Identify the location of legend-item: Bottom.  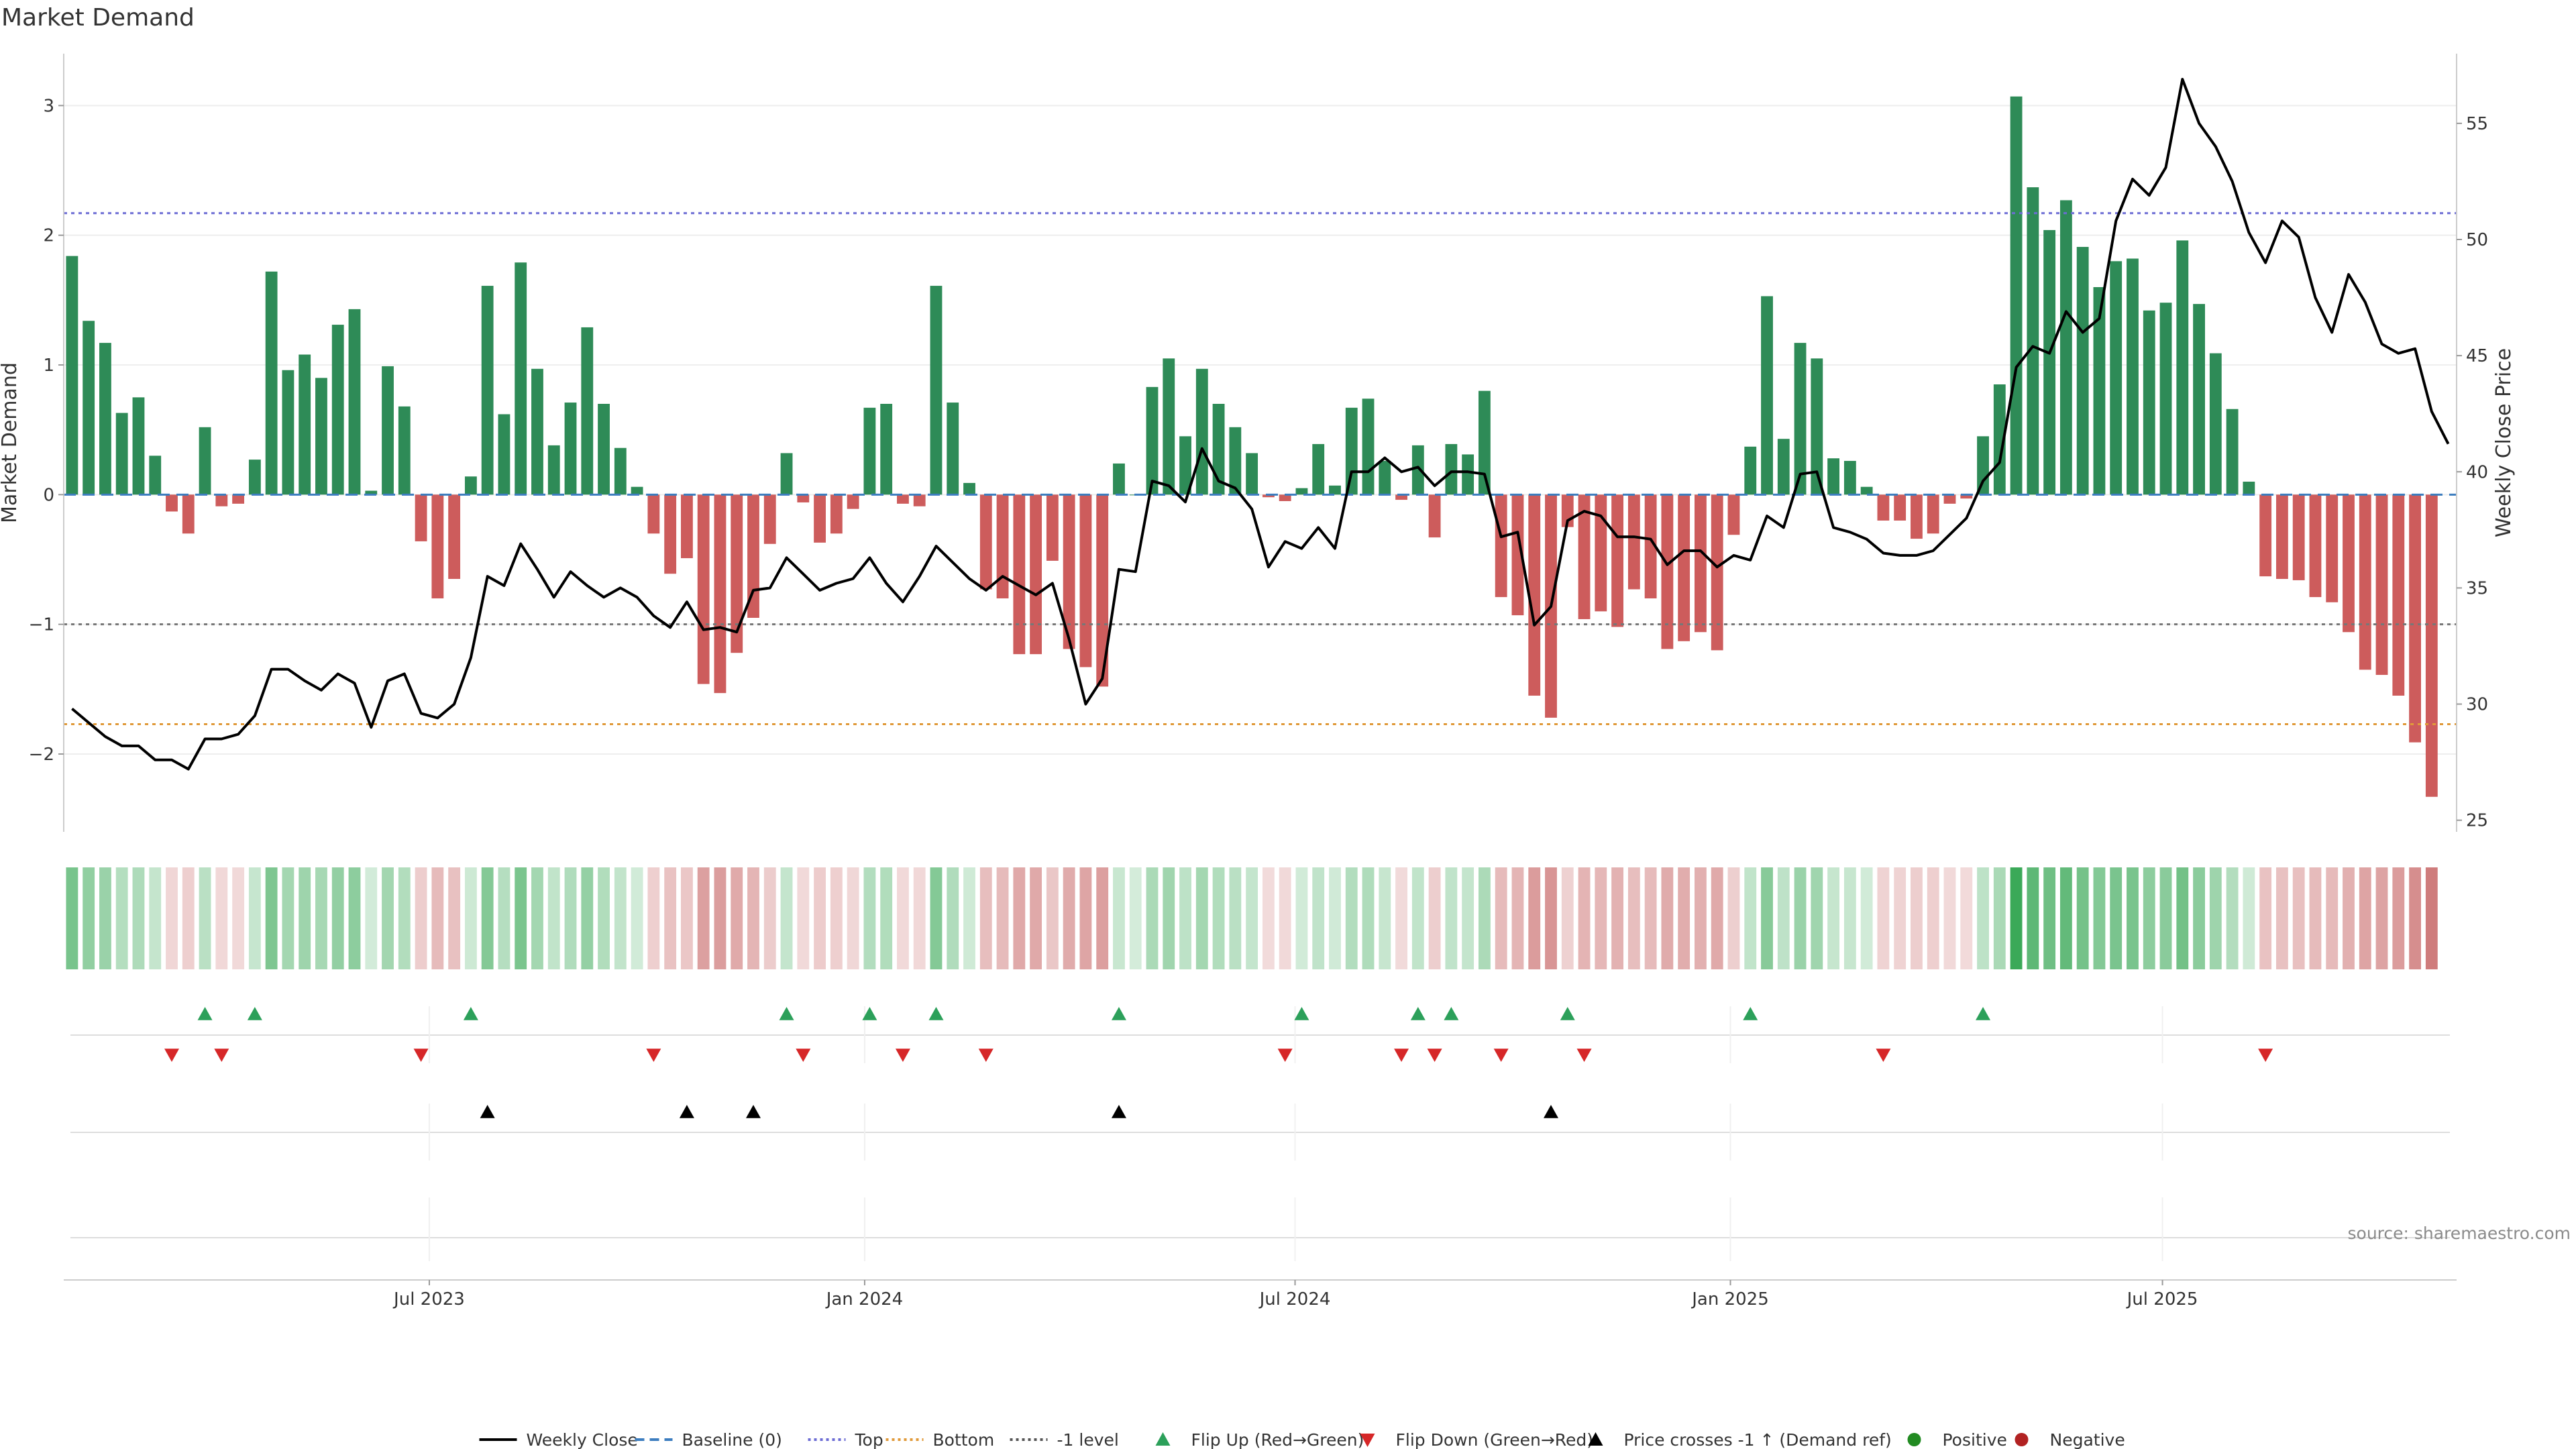
(939, 1439).